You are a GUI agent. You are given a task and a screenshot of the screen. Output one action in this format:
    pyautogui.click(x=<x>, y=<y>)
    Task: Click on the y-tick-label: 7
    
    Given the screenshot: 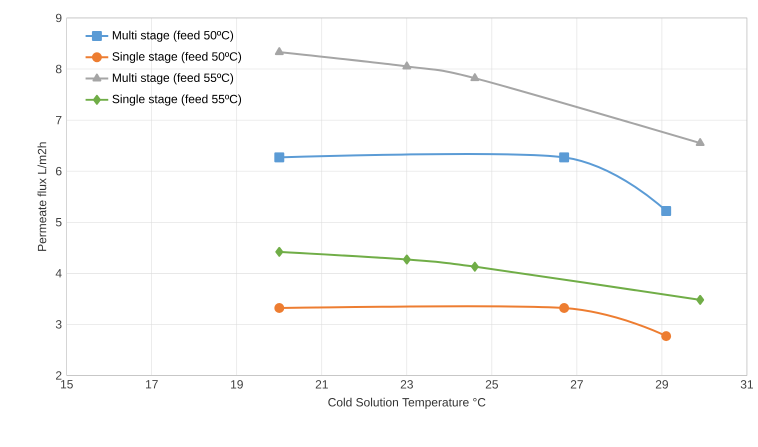 What is the action you would take?
    pyautogui.click(x=59, y=120)
    